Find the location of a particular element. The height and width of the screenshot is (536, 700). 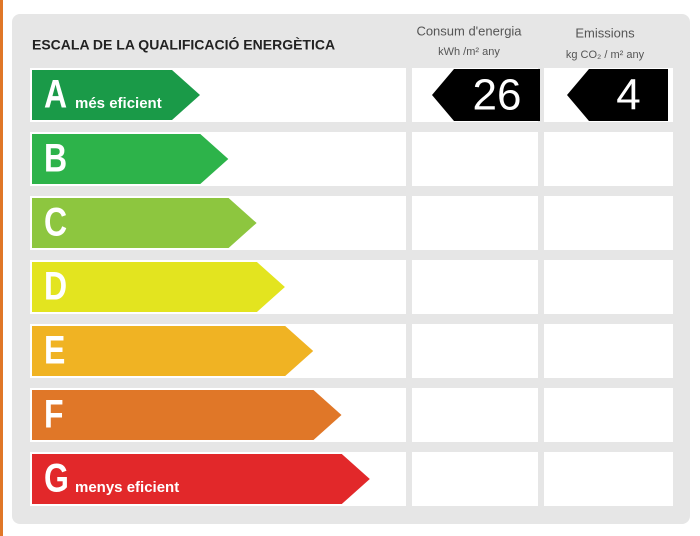

rating-letter: C is located at coordinates (55, 221).